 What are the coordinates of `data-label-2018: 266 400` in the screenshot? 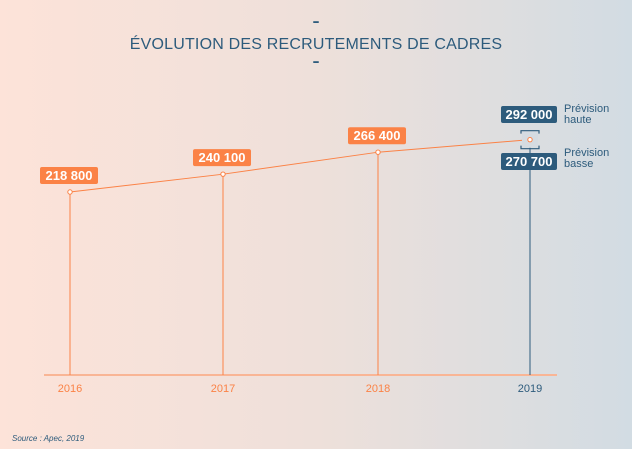 It's located at (377, 135).